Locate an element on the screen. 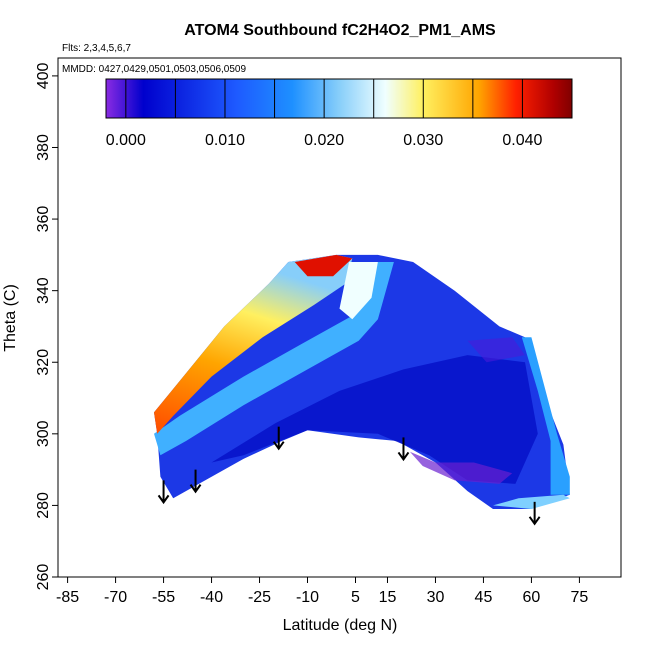 The height and width of the screenshot is (650, 650). chart-title: ATOM4 Southbound fC2H4O2_PM1_AMS is located at coordinates (340, 30).